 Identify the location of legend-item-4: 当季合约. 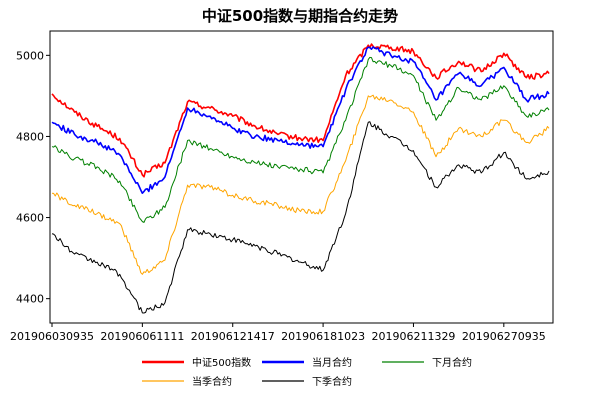
(187, 381).